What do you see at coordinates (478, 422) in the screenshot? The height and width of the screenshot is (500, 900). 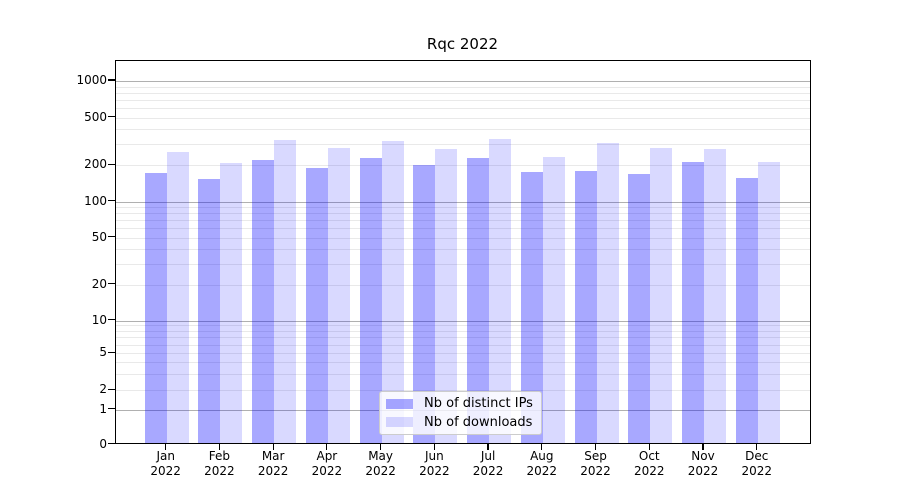 I see `legend-label-downloads: Nb of downloads` at bounding box center [478, 422].